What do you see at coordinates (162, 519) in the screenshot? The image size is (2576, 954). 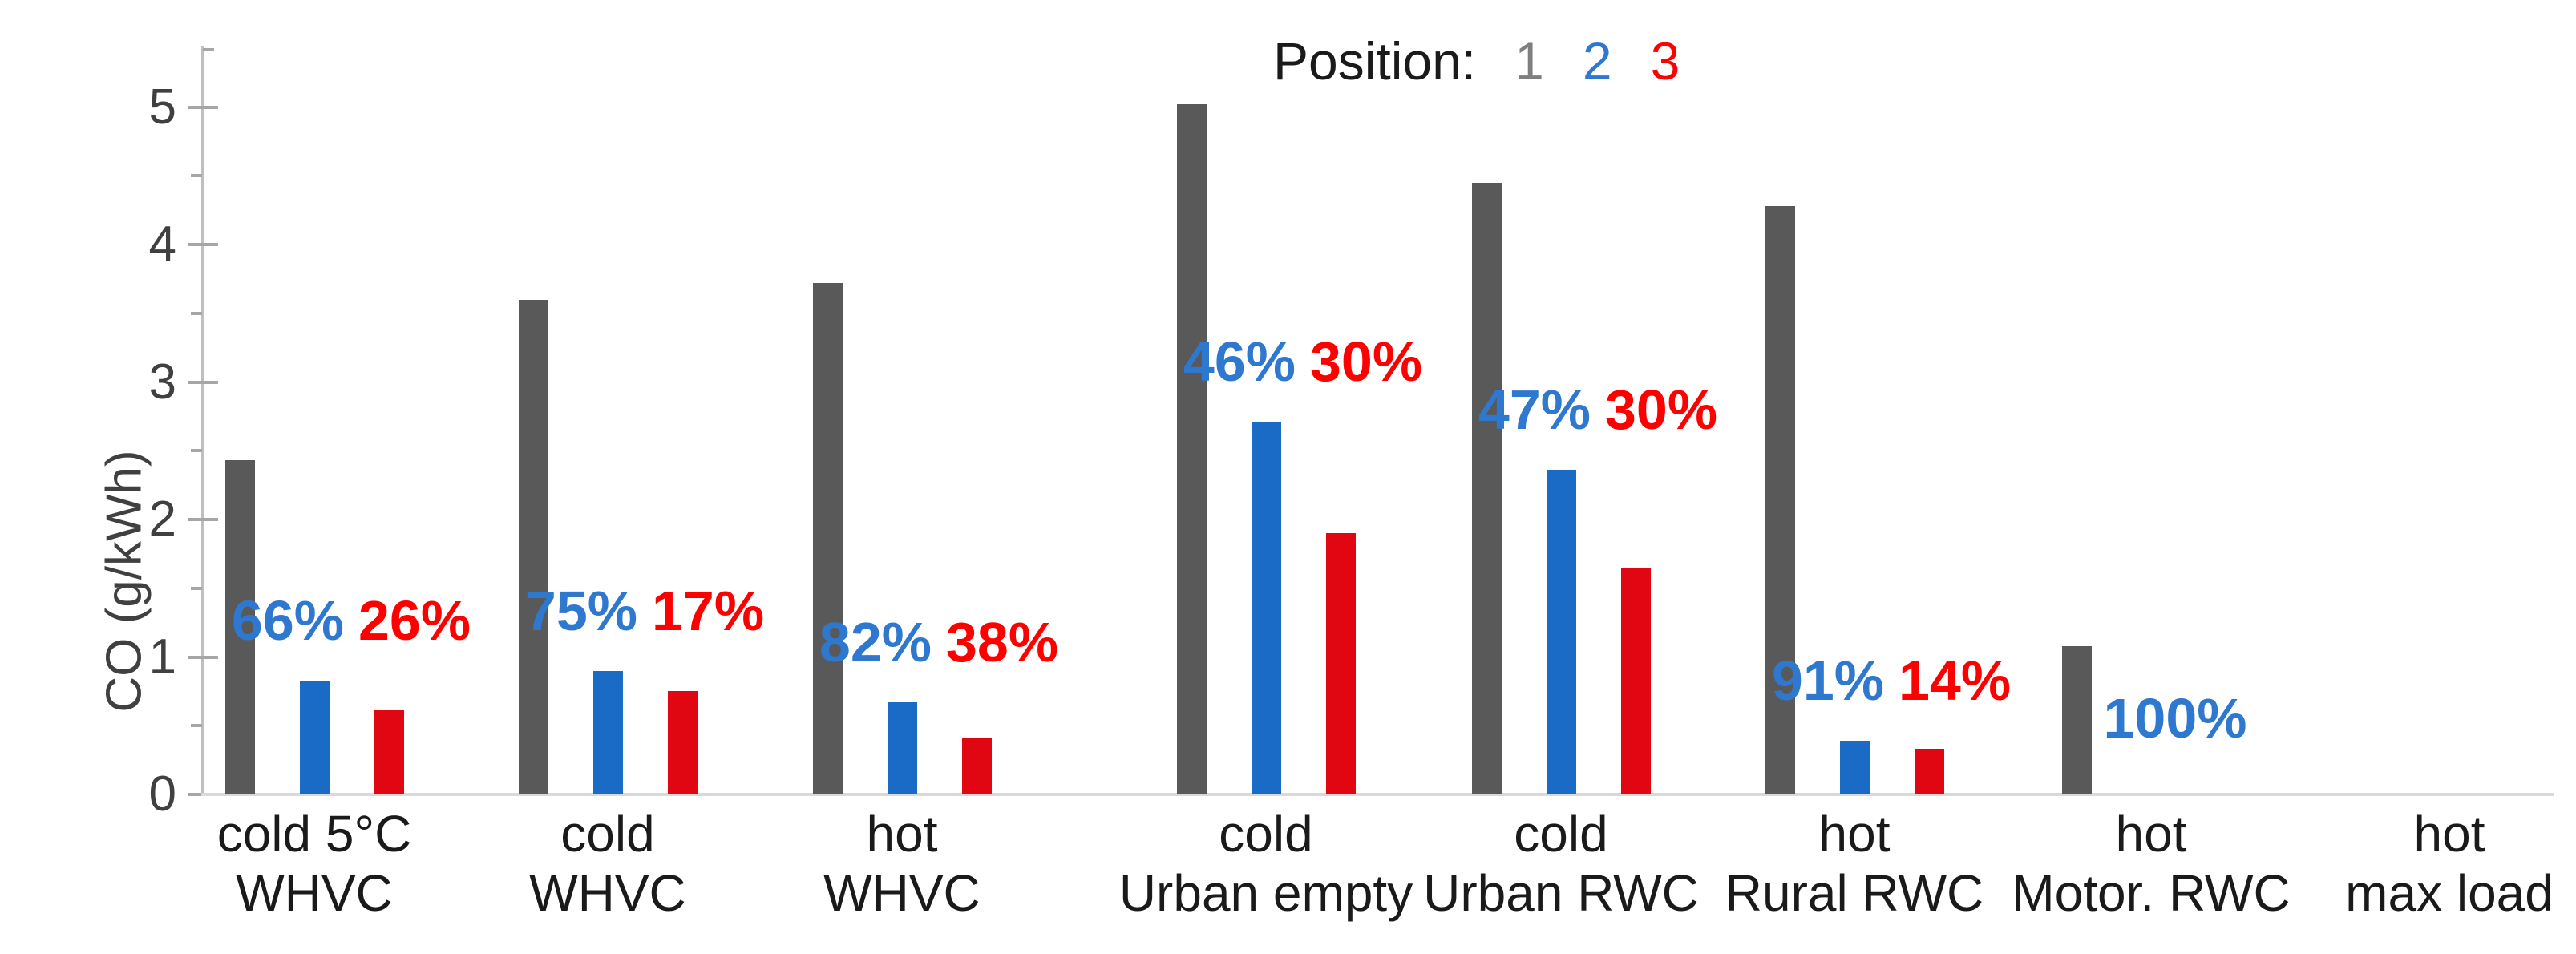 I see `y-axis-tick-label: 2` at bounding box center [162, 519].